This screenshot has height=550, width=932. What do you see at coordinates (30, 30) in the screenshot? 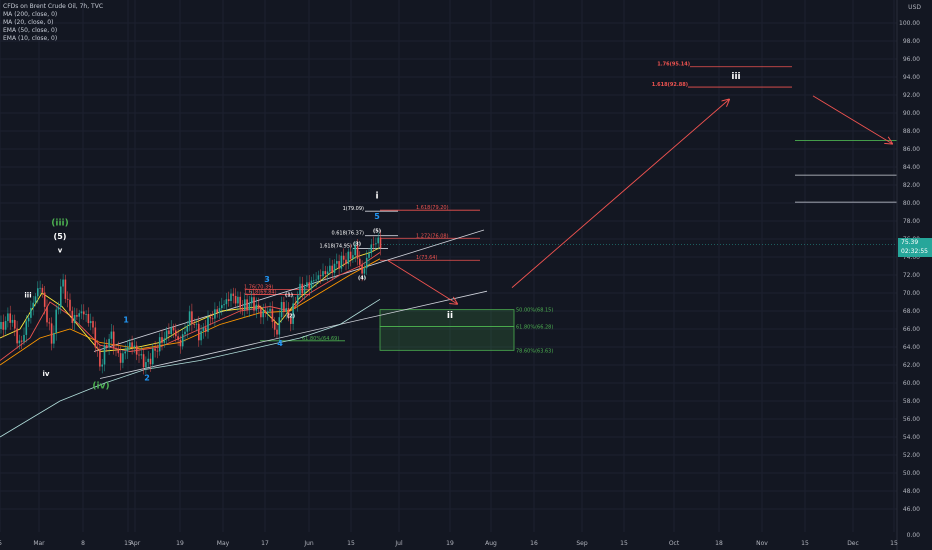
I see `indicator-ema50: EMA (50, close, 0)` at bounding box center [30, 30].